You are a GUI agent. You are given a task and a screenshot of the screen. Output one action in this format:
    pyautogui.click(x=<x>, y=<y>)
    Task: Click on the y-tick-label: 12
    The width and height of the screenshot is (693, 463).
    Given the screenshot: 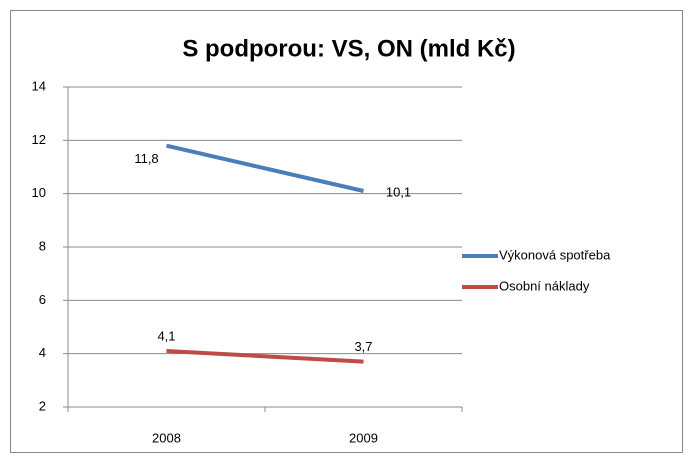 What is the action you would take?
    pyautogui.click(x=39, y=139)
    